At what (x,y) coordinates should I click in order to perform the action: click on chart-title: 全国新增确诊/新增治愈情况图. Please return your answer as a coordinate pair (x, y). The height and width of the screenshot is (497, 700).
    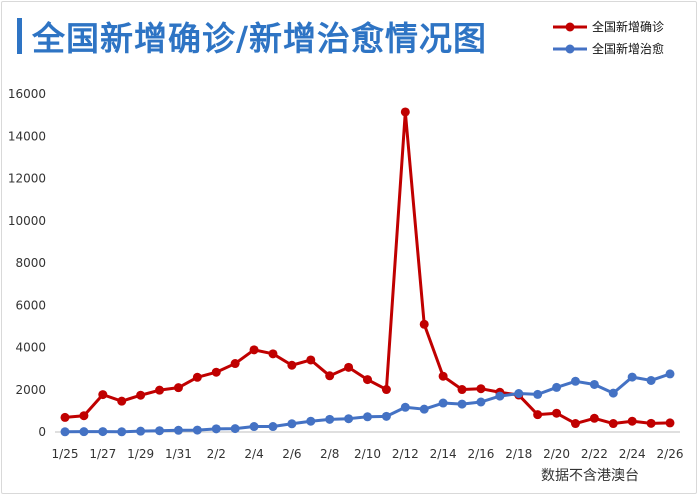
    Looking at the image, I should click on (260, 38).